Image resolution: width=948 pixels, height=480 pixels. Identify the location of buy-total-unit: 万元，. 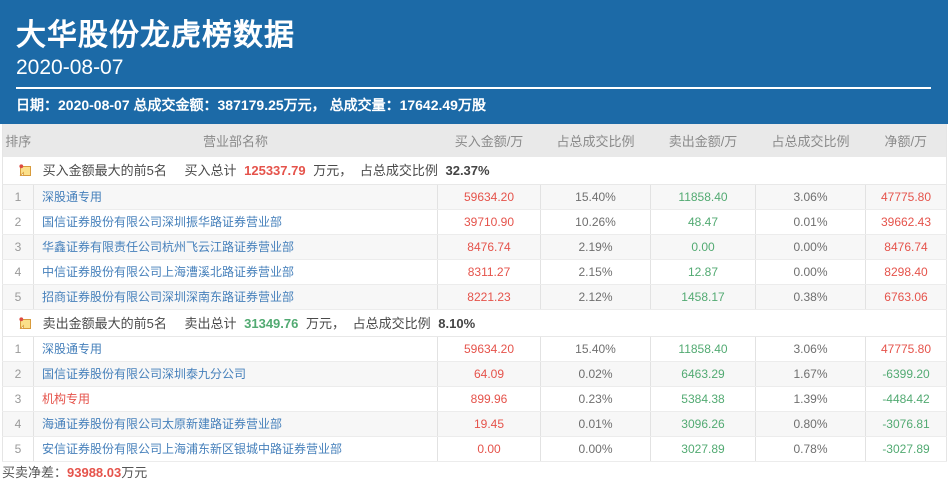
(333, 171).